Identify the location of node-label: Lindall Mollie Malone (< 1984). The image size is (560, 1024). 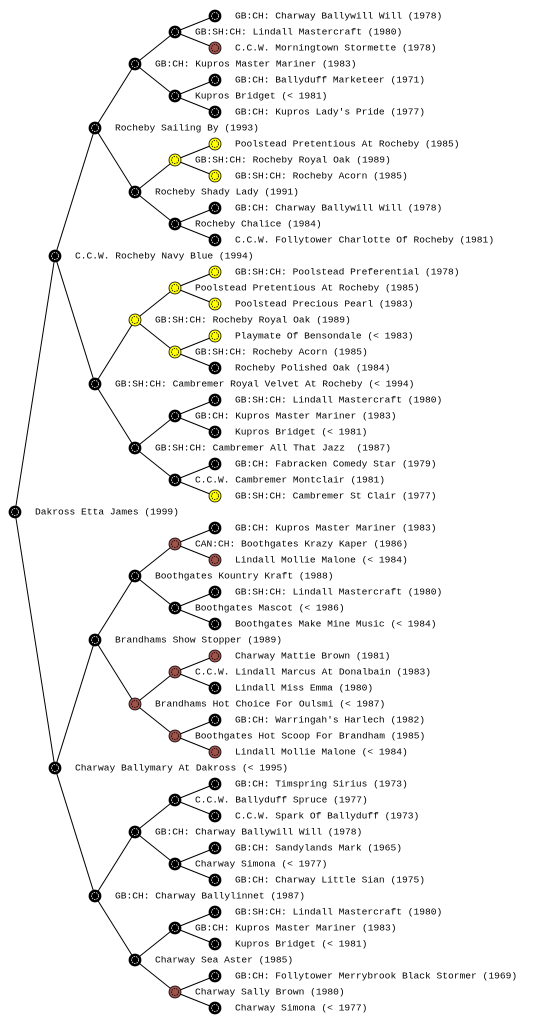
(321, 560).